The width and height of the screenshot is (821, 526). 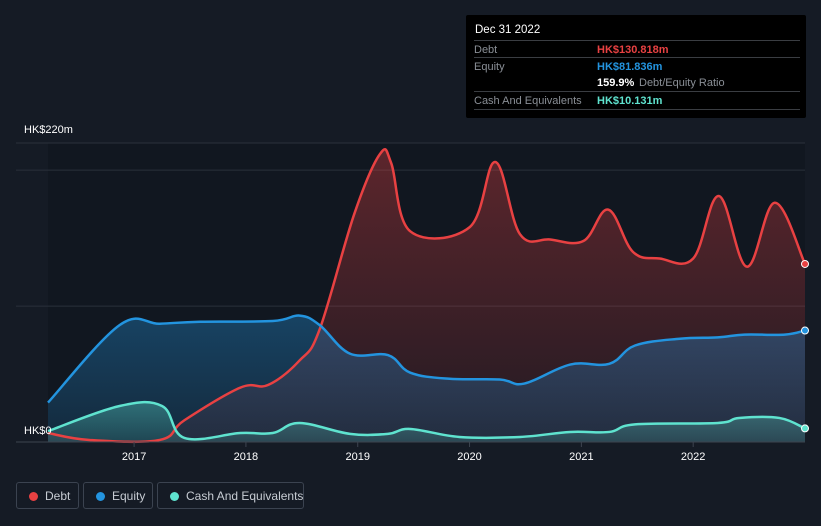 I want to click on cash-end-marker, so click(x=805, y=428).